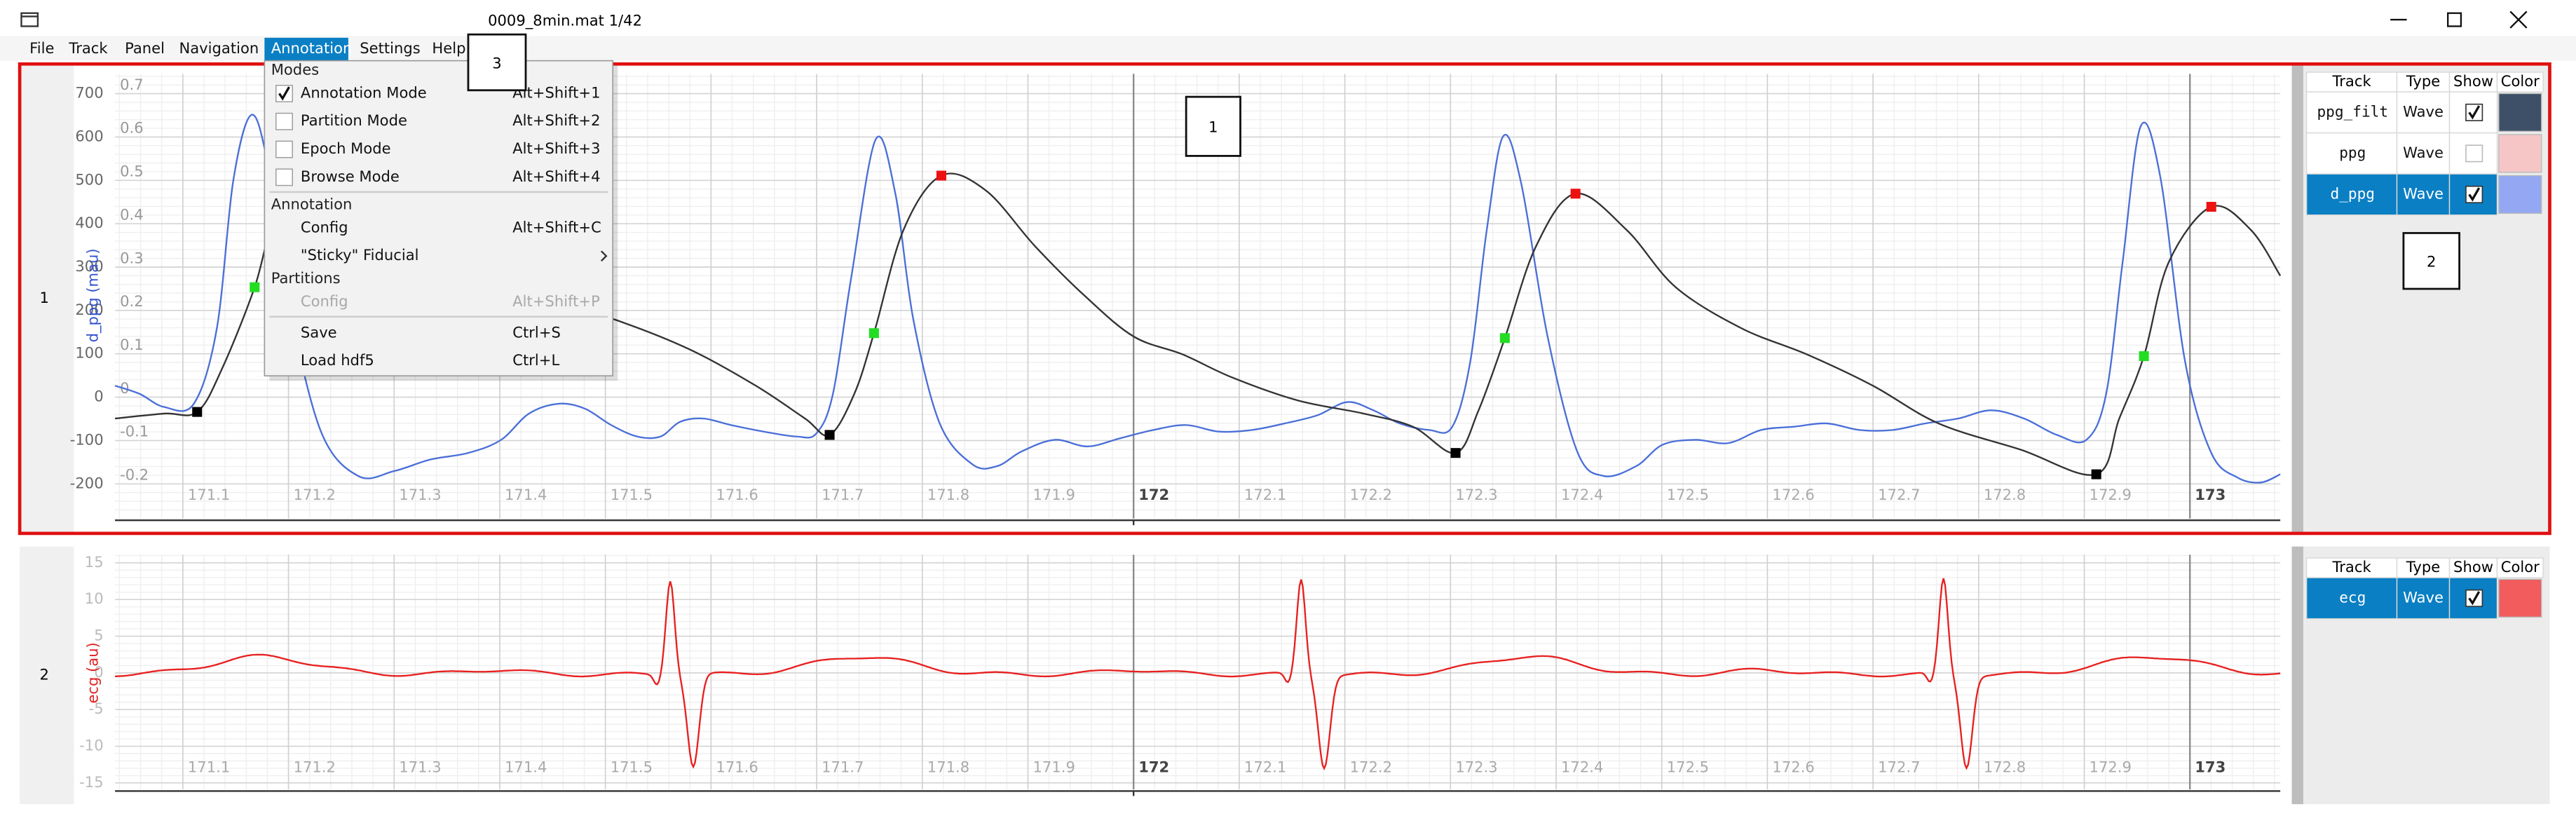 This screenshot has height=837, width=2576. Describe the element at coordinates (1582, 494) in the screenshot. I see `x-tick-label: 172.4` at that location.